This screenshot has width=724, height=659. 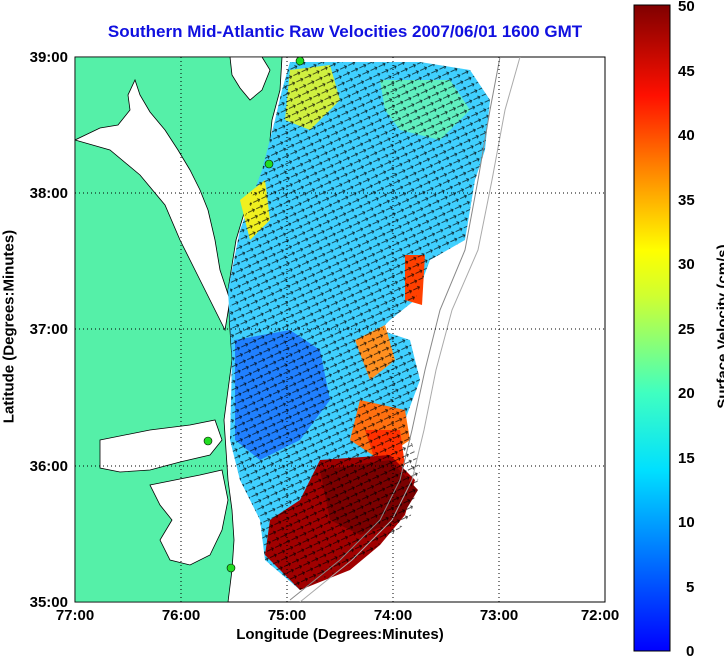 I want to click on colorbar-tick-labels: 50 45 40 35 30 25 20 15 10 5 0, so click(x=686, y=329).